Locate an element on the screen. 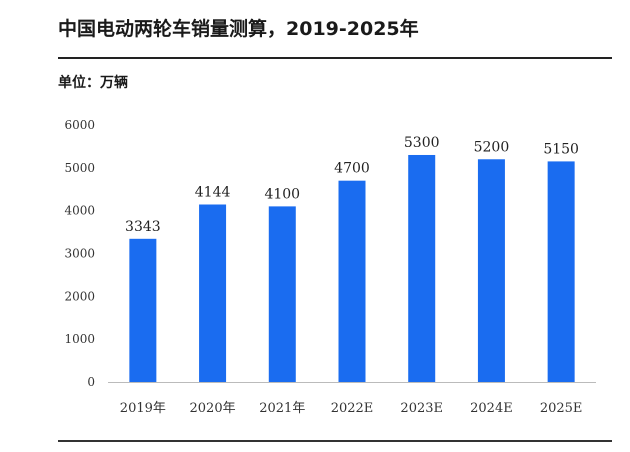  unit-label: 单位：万辆 is located at coordinates (93, 83).